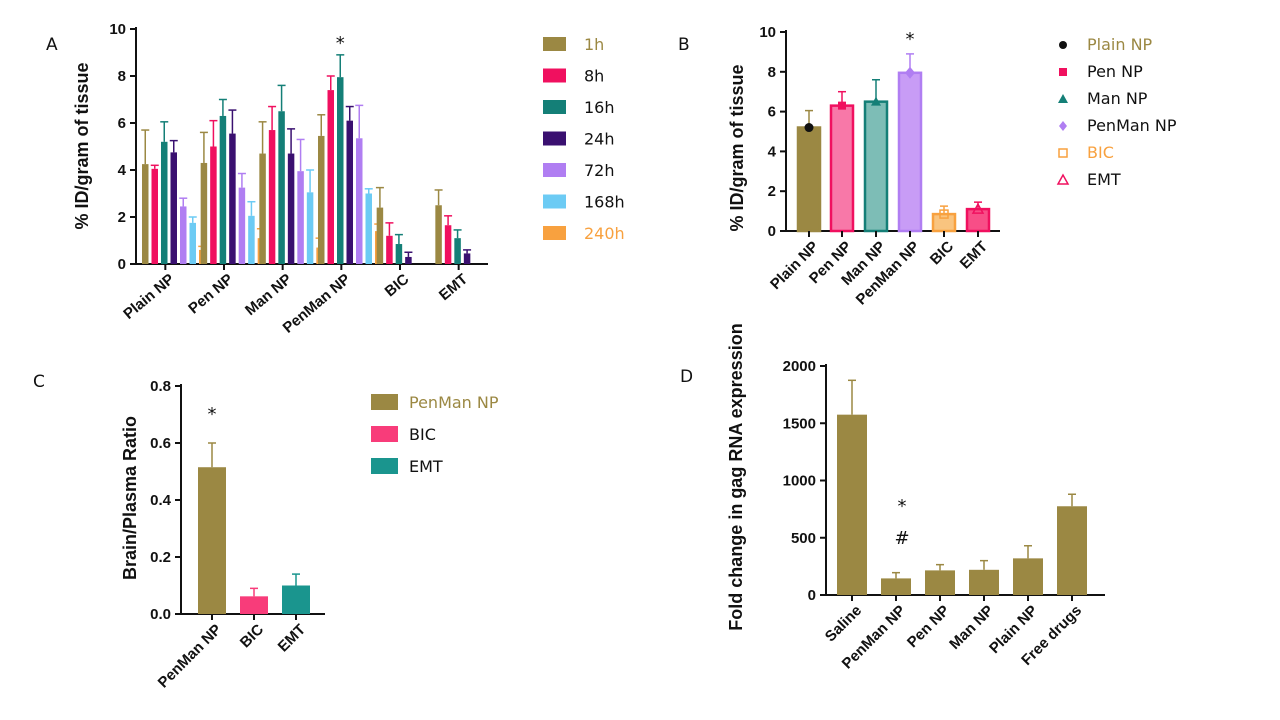  I want to click on a-legend-label-16h: 16h, so click(599, 107).